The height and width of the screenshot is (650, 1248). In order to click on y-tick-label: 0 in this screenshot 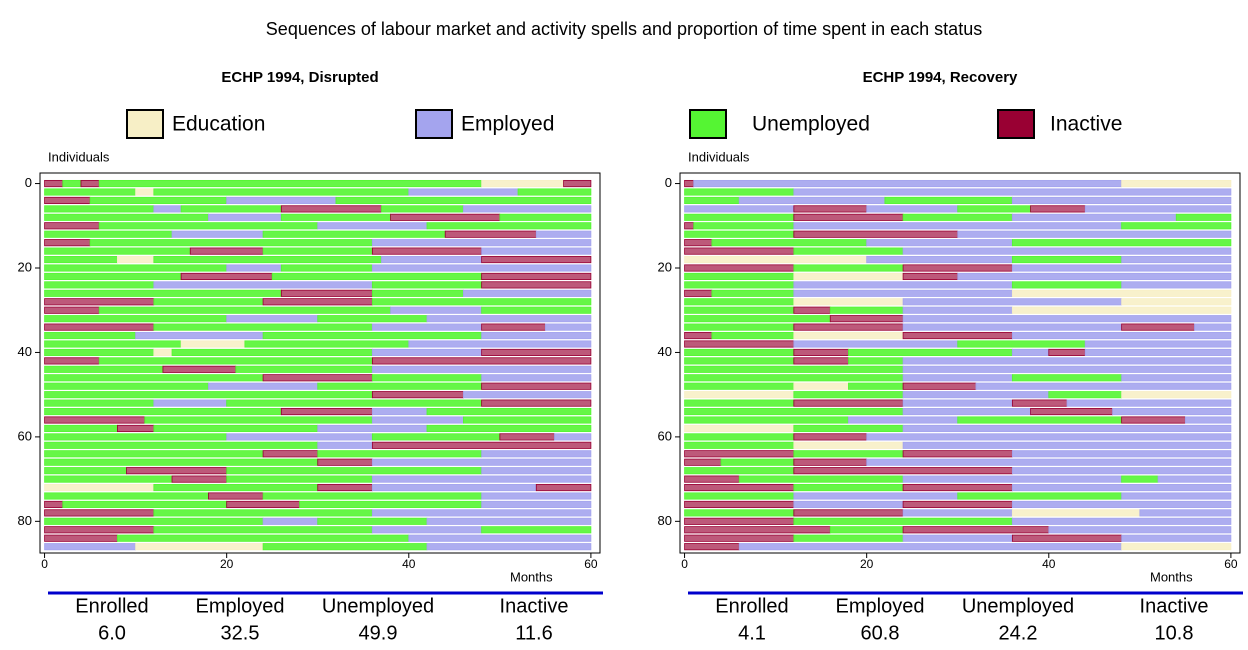, I will do `click(668, 182)`.